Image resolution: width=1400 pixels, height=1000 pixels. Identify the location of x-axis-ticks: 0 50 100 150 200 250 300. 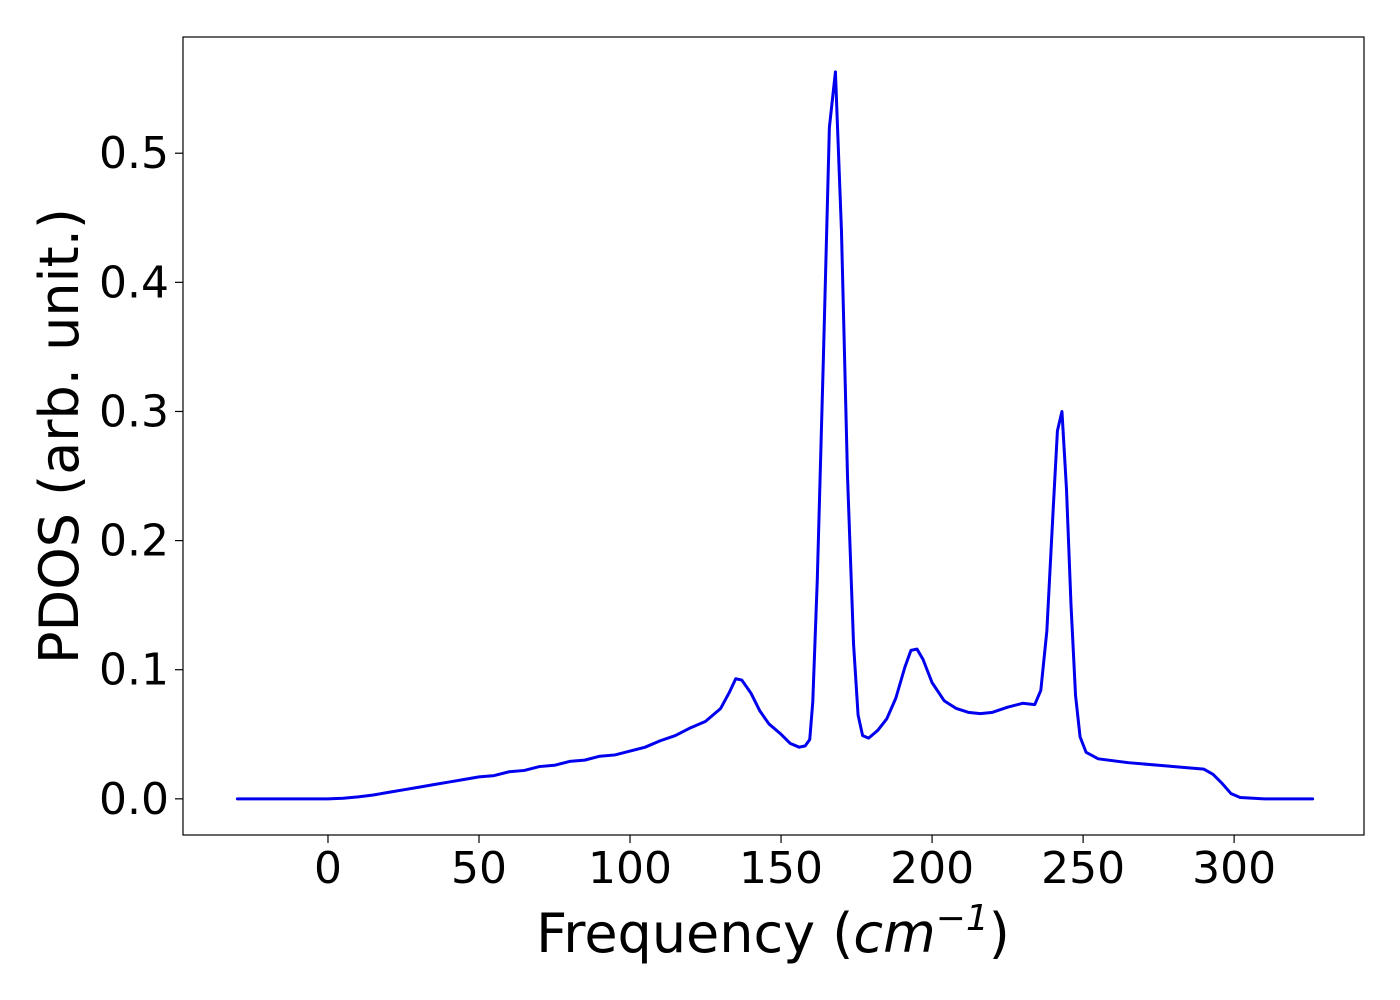
(795, 864).